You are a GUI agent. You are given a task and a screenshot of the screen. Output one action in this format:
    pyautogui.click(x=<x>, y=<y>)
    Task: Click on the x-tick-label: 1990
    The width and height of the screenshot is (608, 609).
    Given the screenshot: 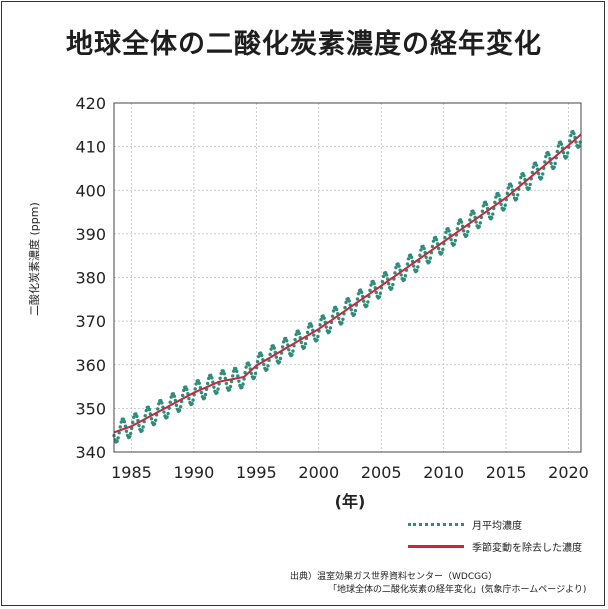 What is the action you would take?
    pyautogui.click(x=194, y=472)
    